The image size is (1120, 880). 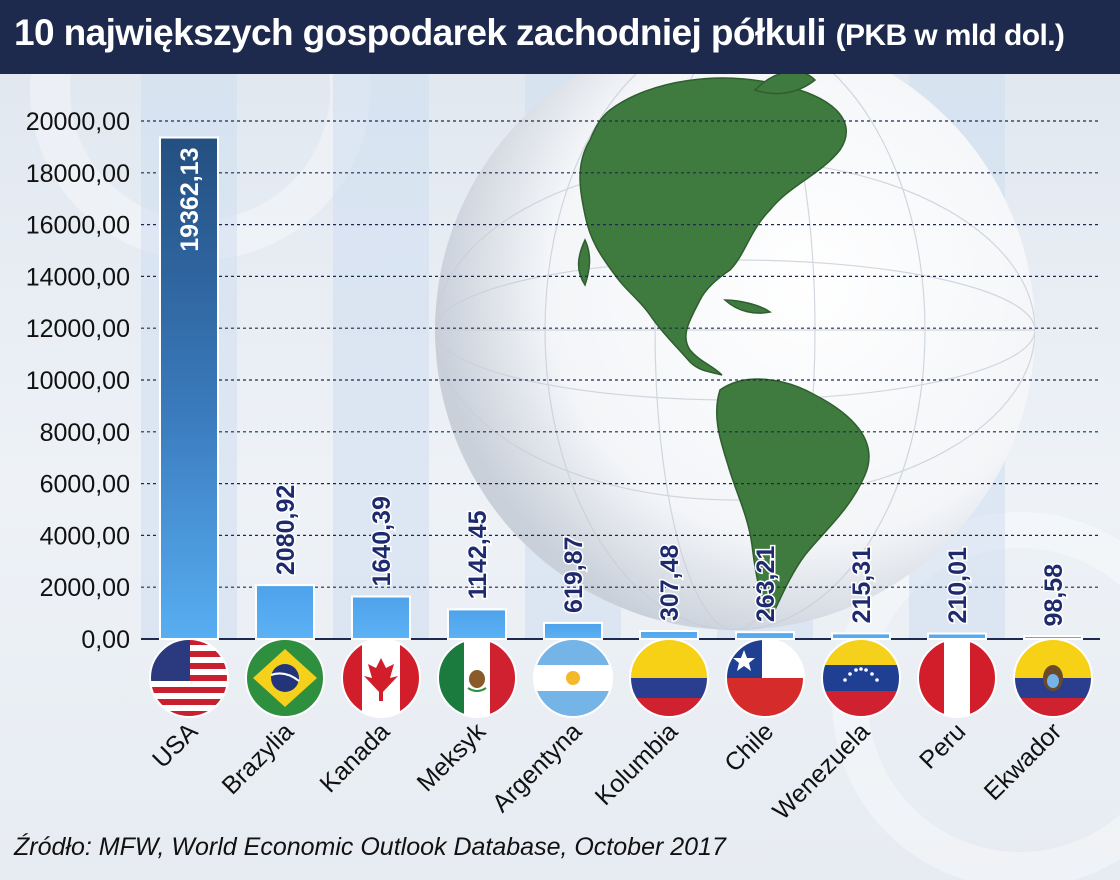 I want to click on y-tick-label: 4000,00, so click(x=85, y=536).